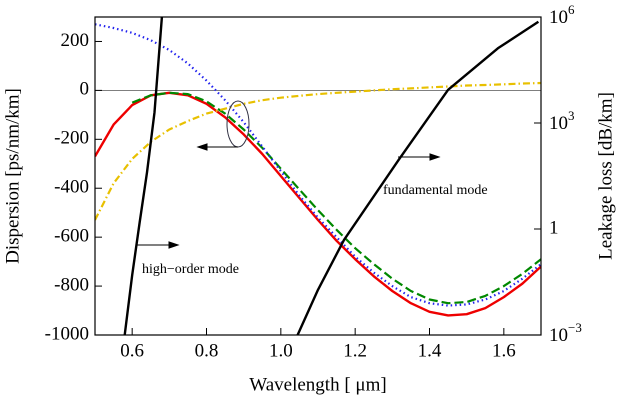  I want to click on annotation: fundamental mode, so click(435, 190).